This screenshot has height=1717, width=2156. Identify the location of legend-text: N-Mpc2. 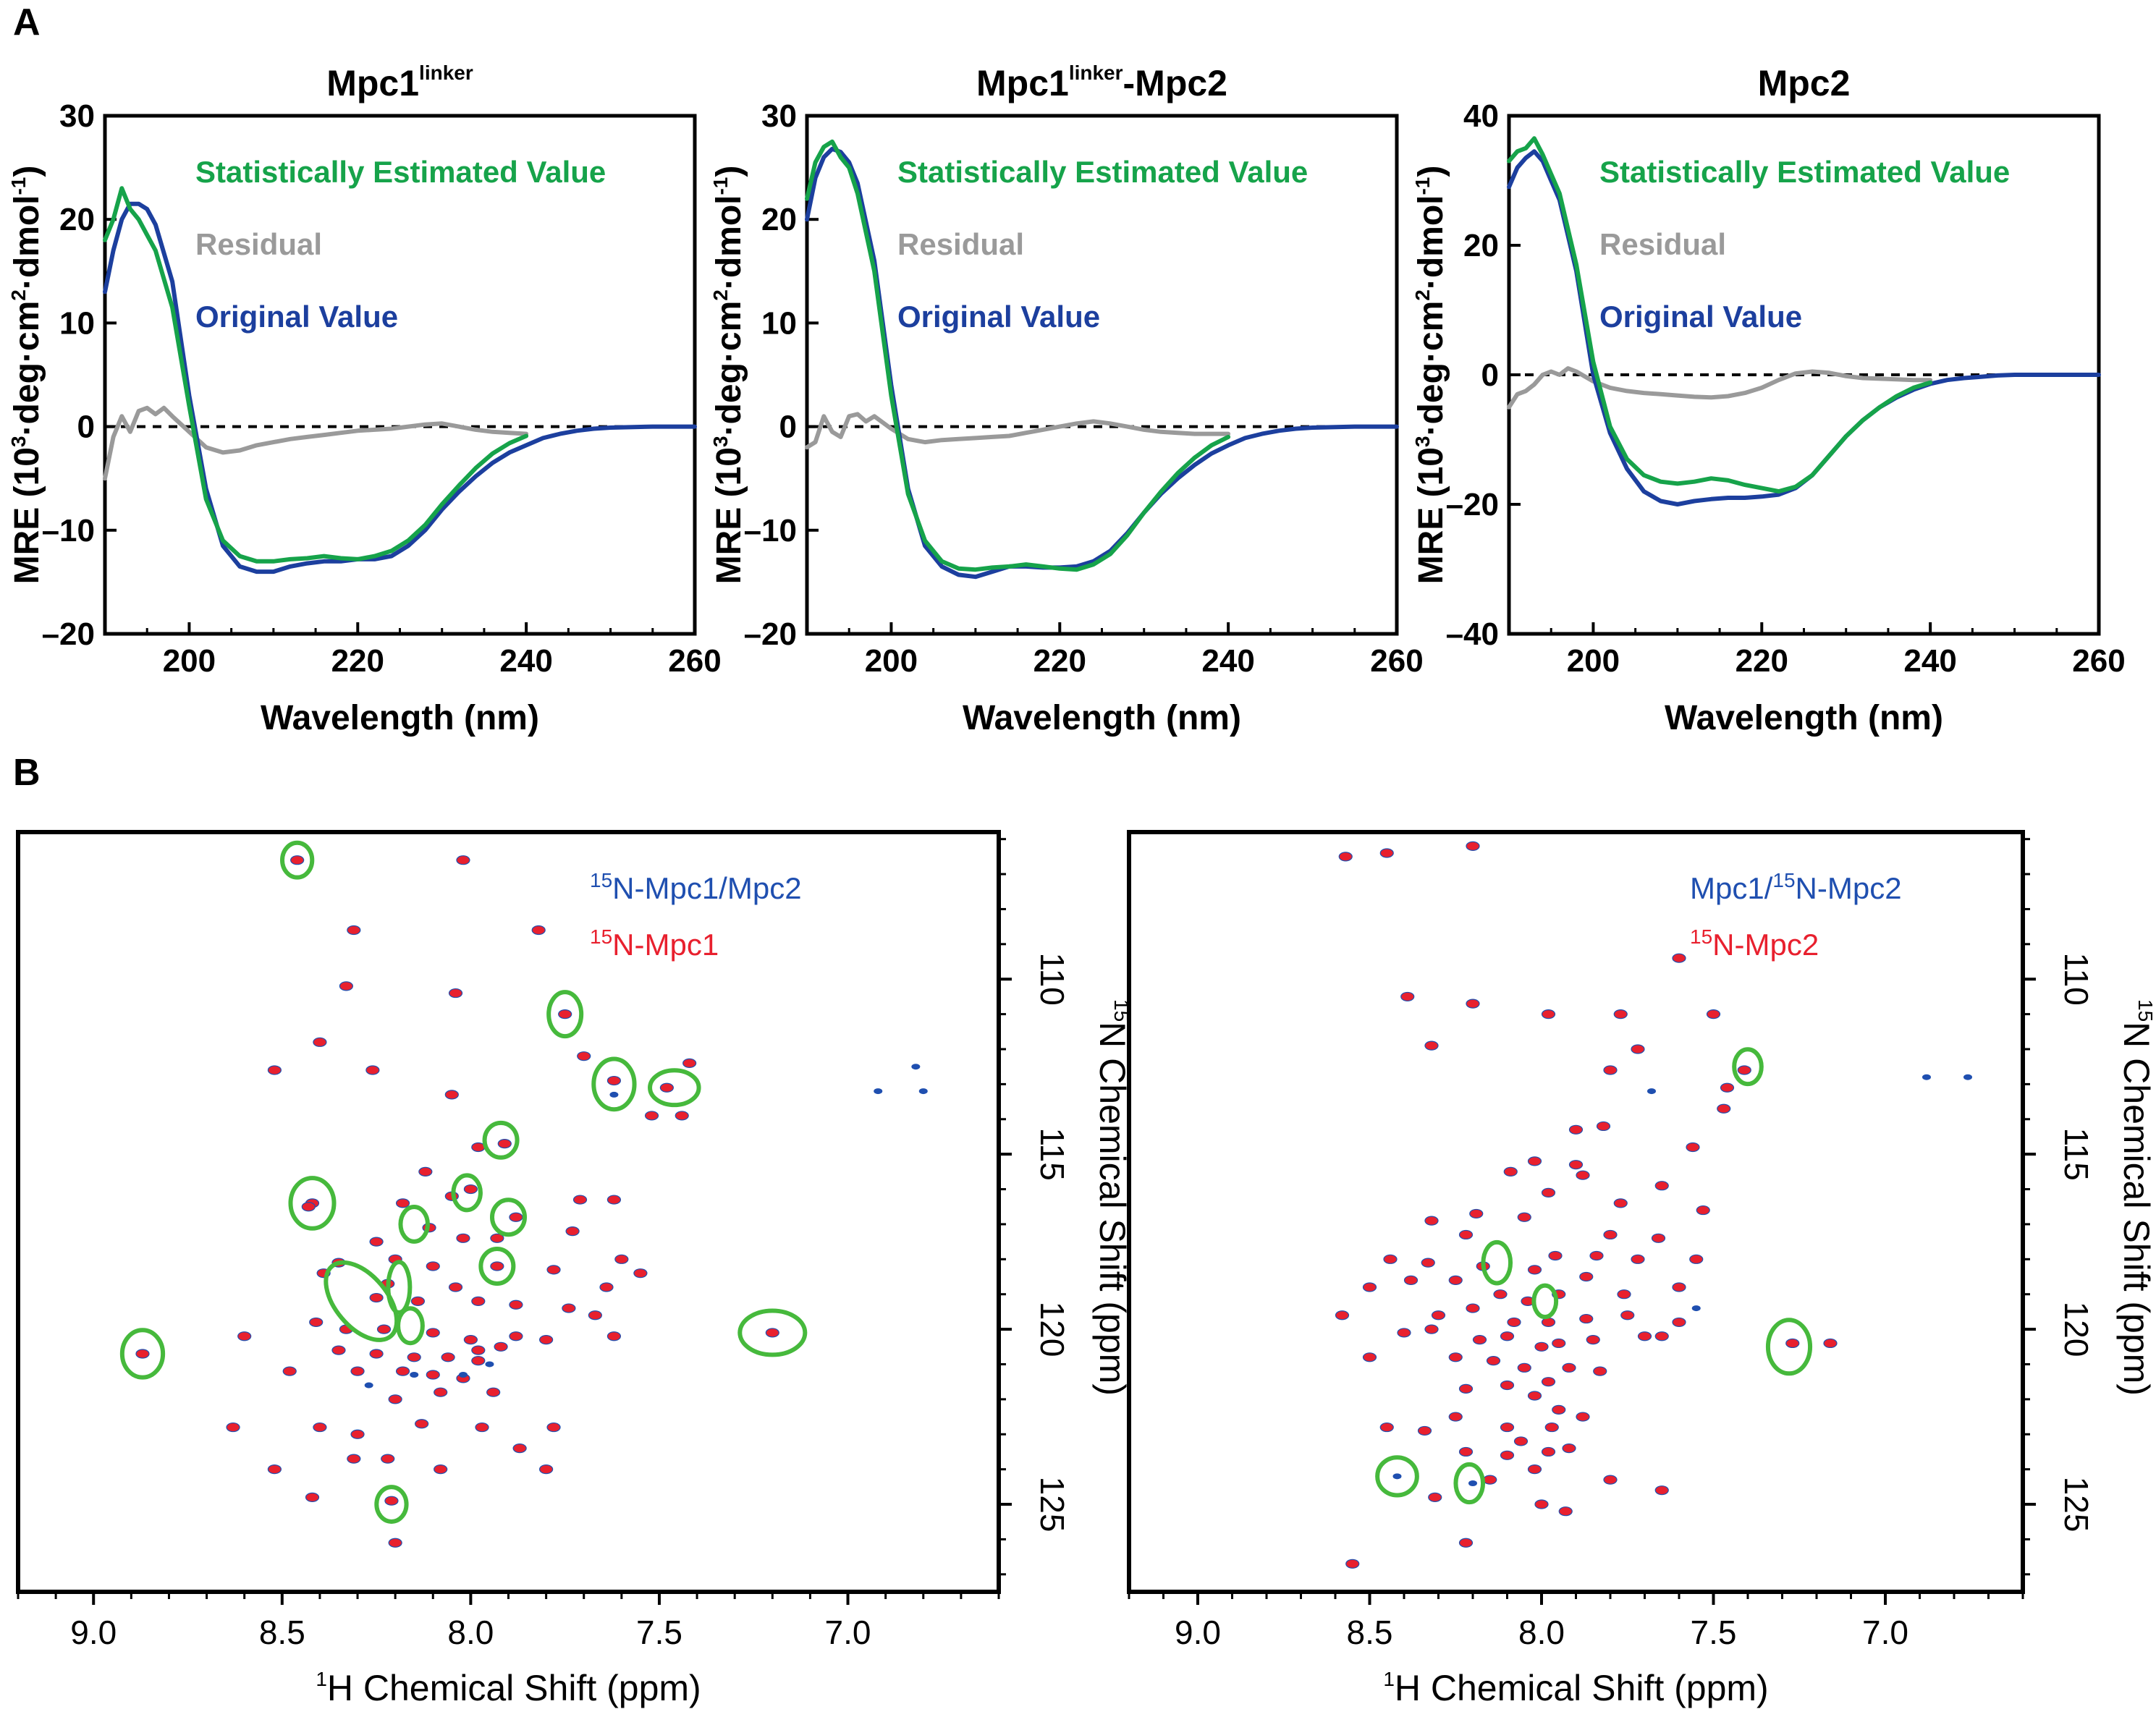
(1765, 945).